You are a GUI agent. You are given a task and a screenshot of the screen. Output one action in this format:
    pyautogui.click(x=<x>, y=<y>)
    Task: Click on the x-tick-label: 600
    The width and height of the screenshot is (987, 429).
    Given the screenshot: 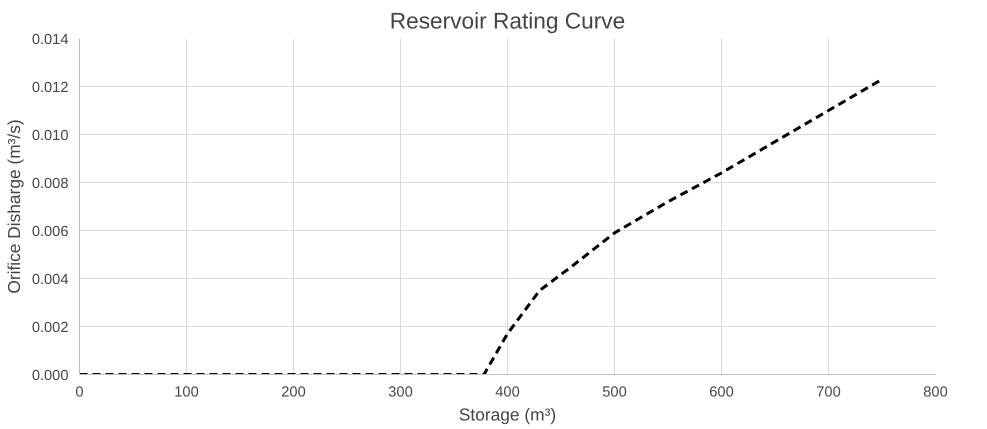 What is the action you would take?
    pyautogui.click(x=721, y=392)
    